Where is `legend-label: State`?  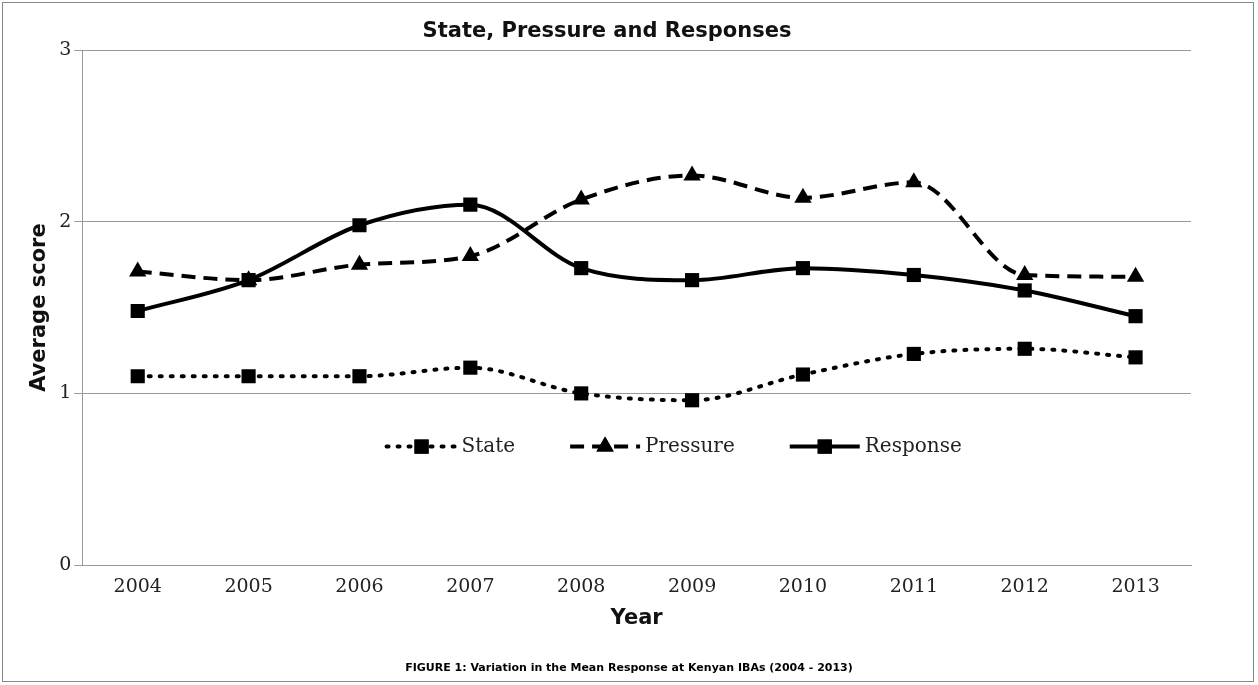
legend-label: State is located at coordinates (488, 444).